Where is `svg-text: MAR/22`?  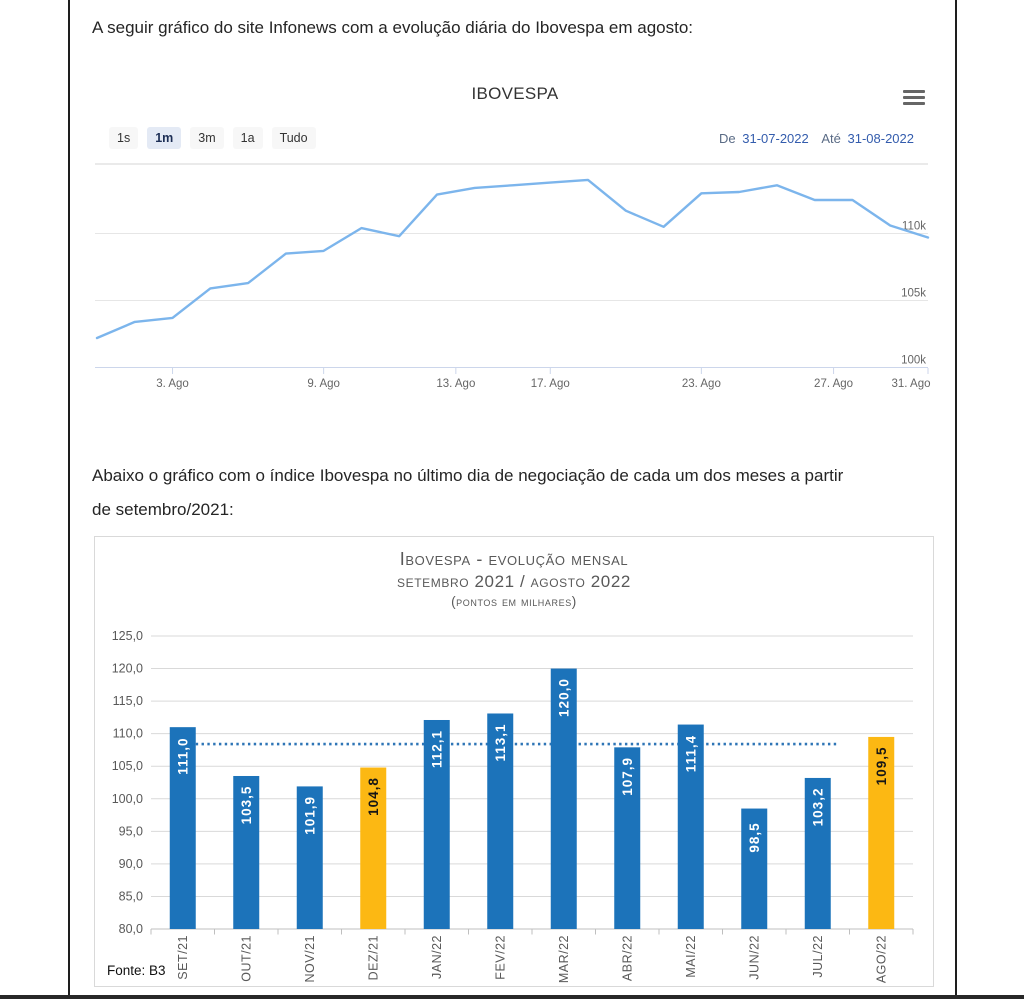 svg-text: MAR/22 is located at coordinates (564, 959).